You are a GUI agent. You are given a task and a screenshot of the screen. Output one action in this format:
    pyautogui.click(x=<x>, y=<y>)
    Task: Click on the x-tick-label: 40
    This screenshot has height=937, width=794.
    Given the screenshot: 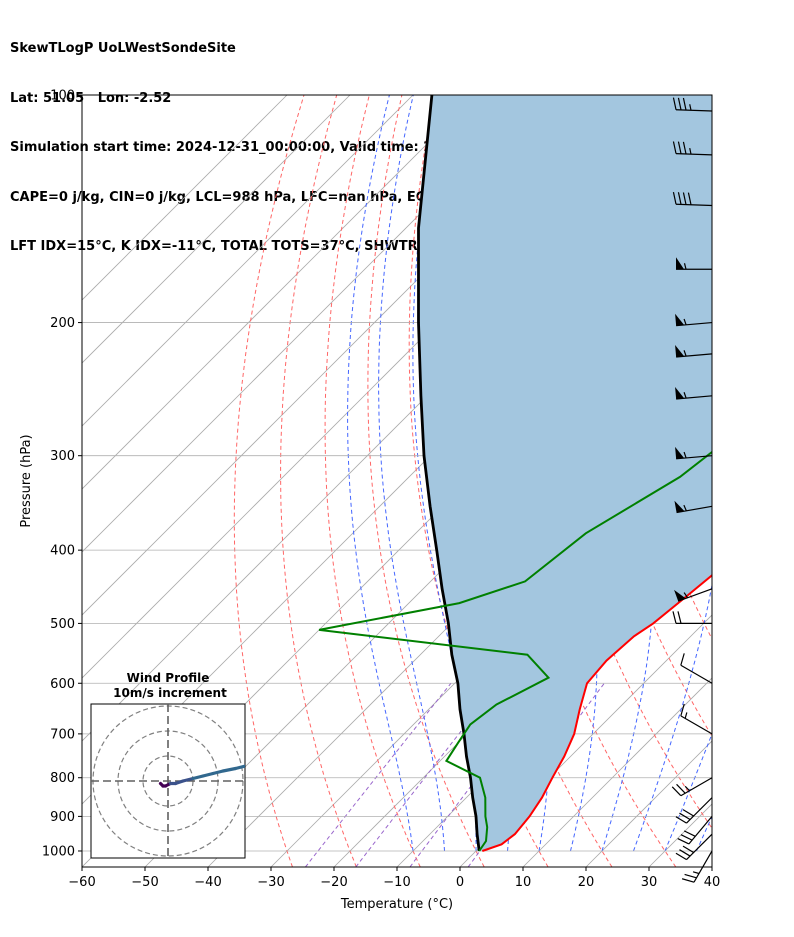 What is the action you would take?
    pyautogui.click(x=712, y=882)
    